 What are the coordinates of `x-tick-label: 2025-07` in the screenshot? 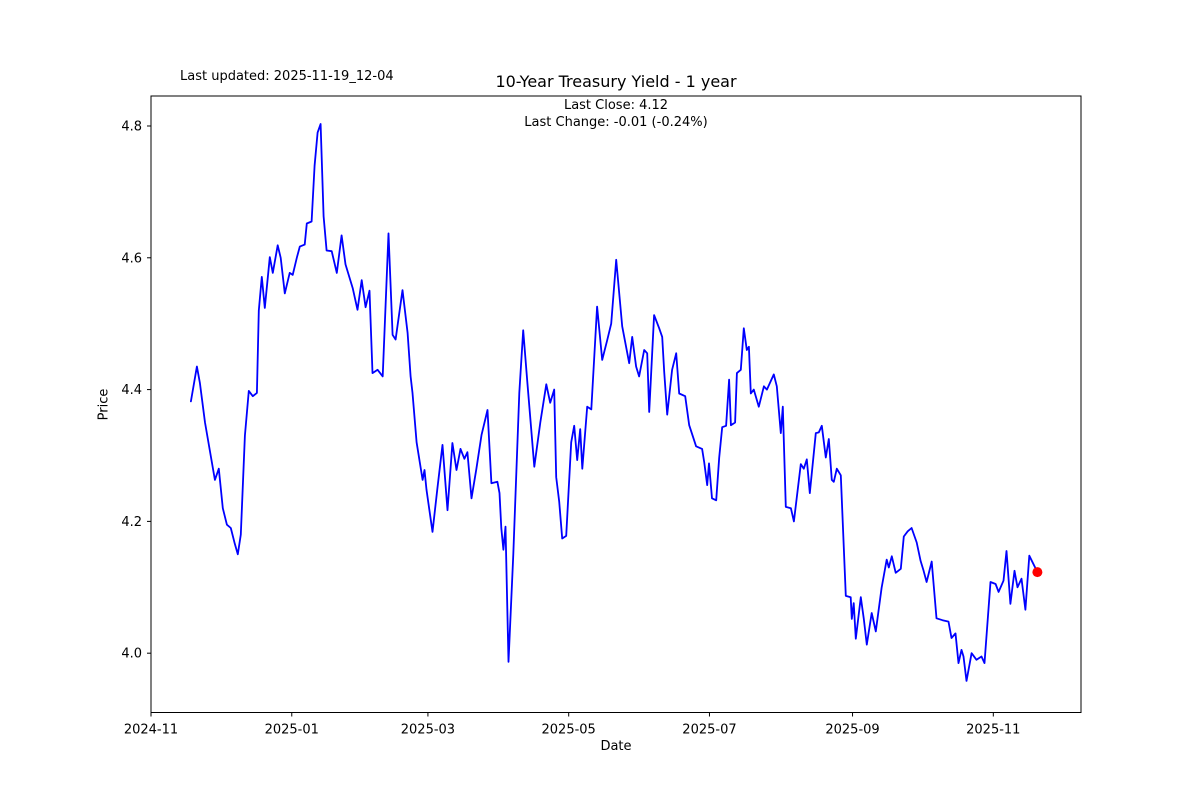 It's located at (709, 730).